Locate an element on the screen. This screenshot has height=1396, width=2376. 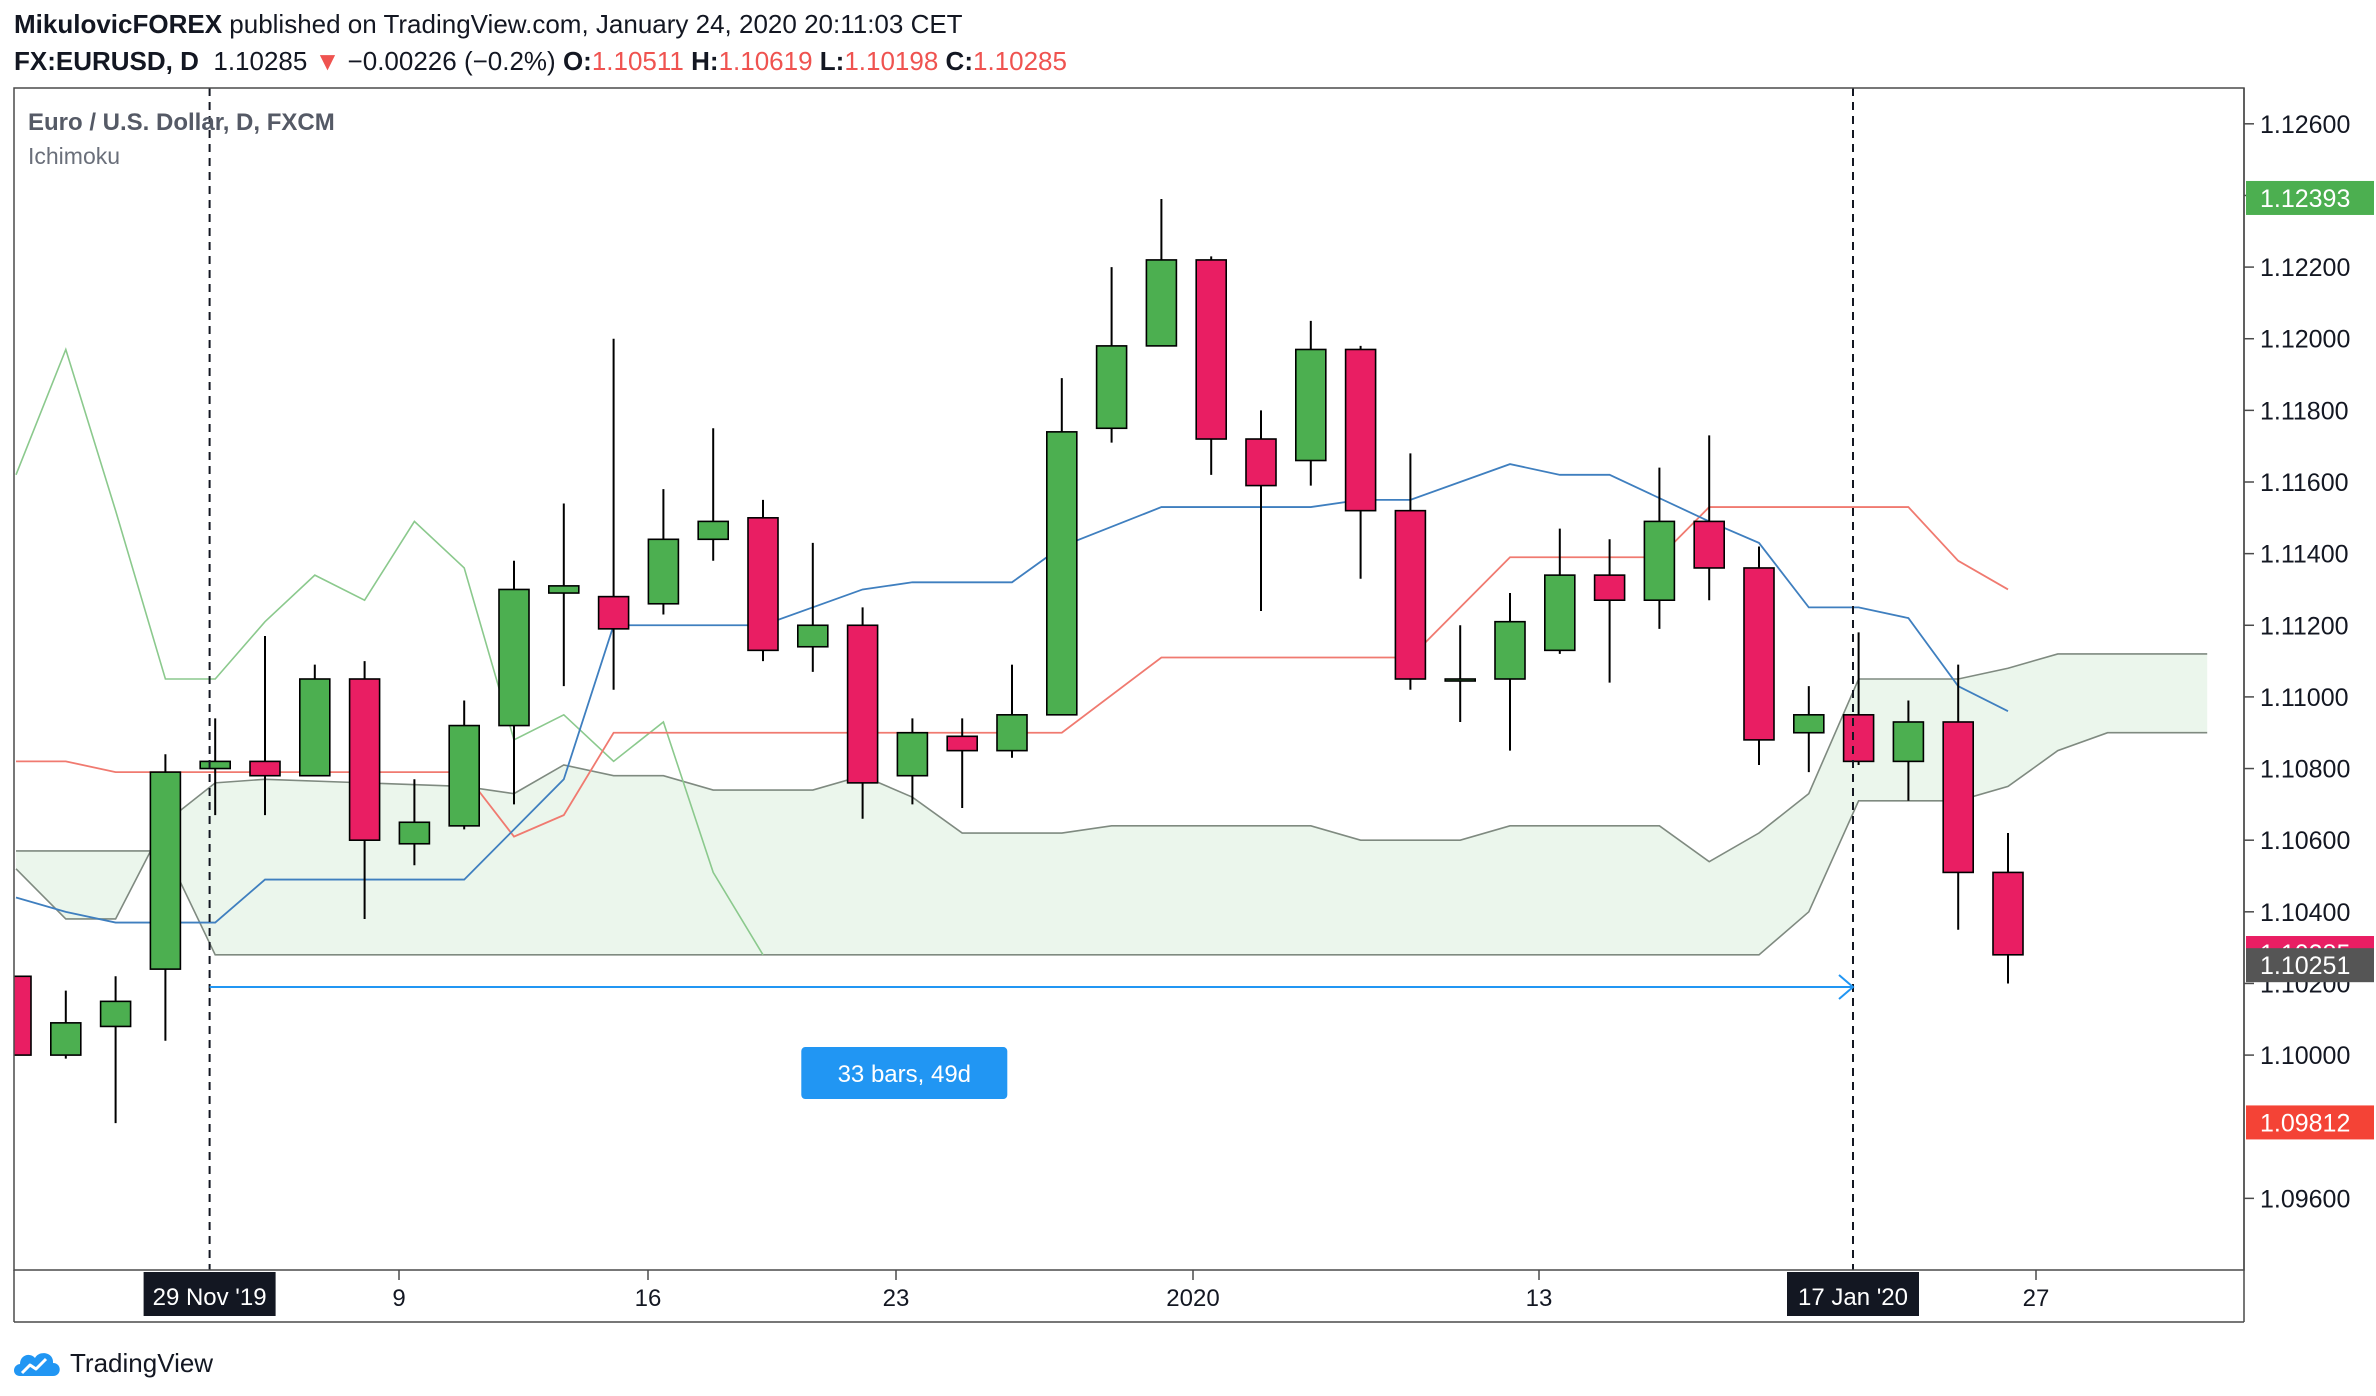
tradingview-cloud-icon is located at coordinates (37, 1364).